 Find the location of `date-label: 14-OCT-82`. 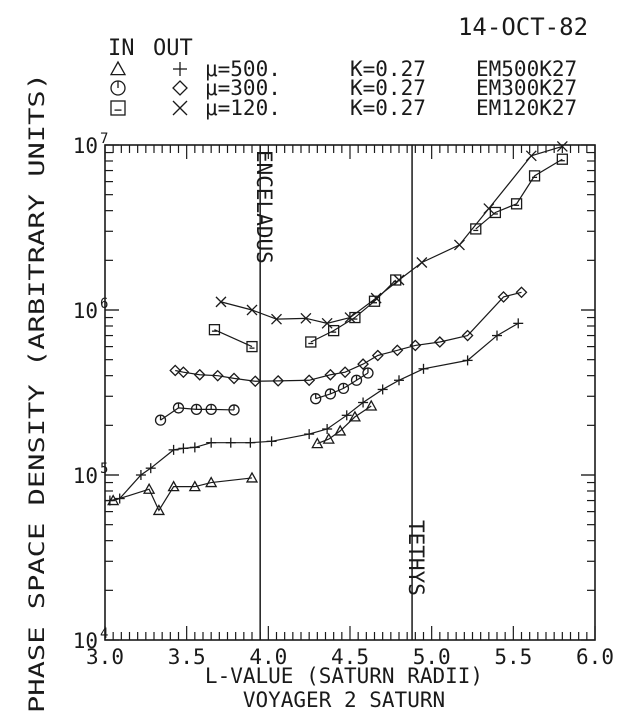

date-label: 14-OCT-82 is located at coordinates (523, 27).